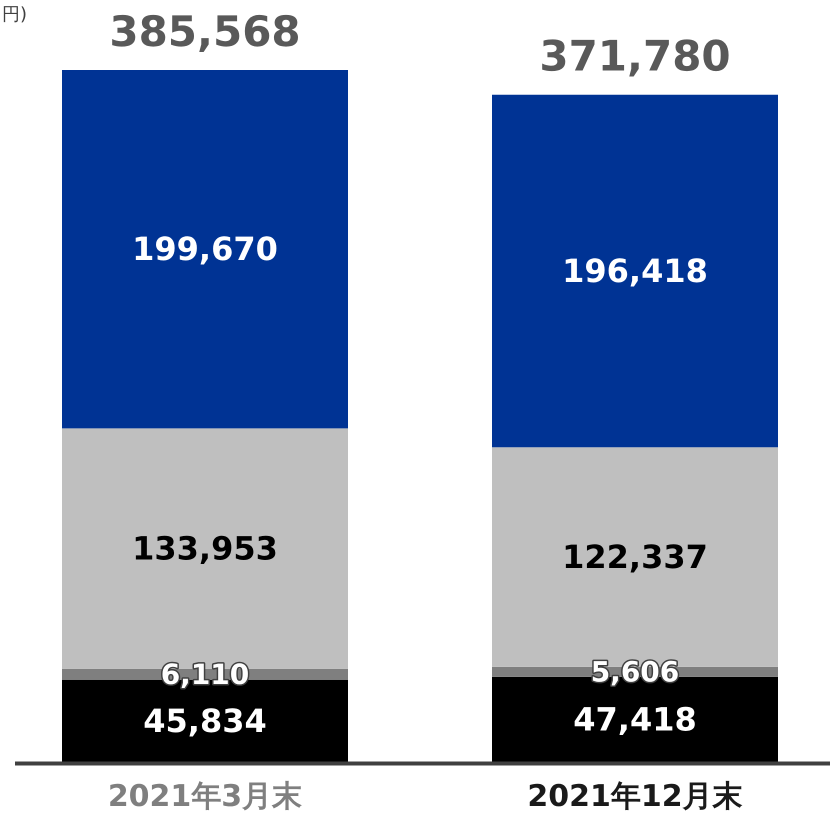 The height and width of the screenshot is (817, 830). Describe the element at coordinates (205, 549) in the screenshot. I see `data-label: 133,953` at that location.